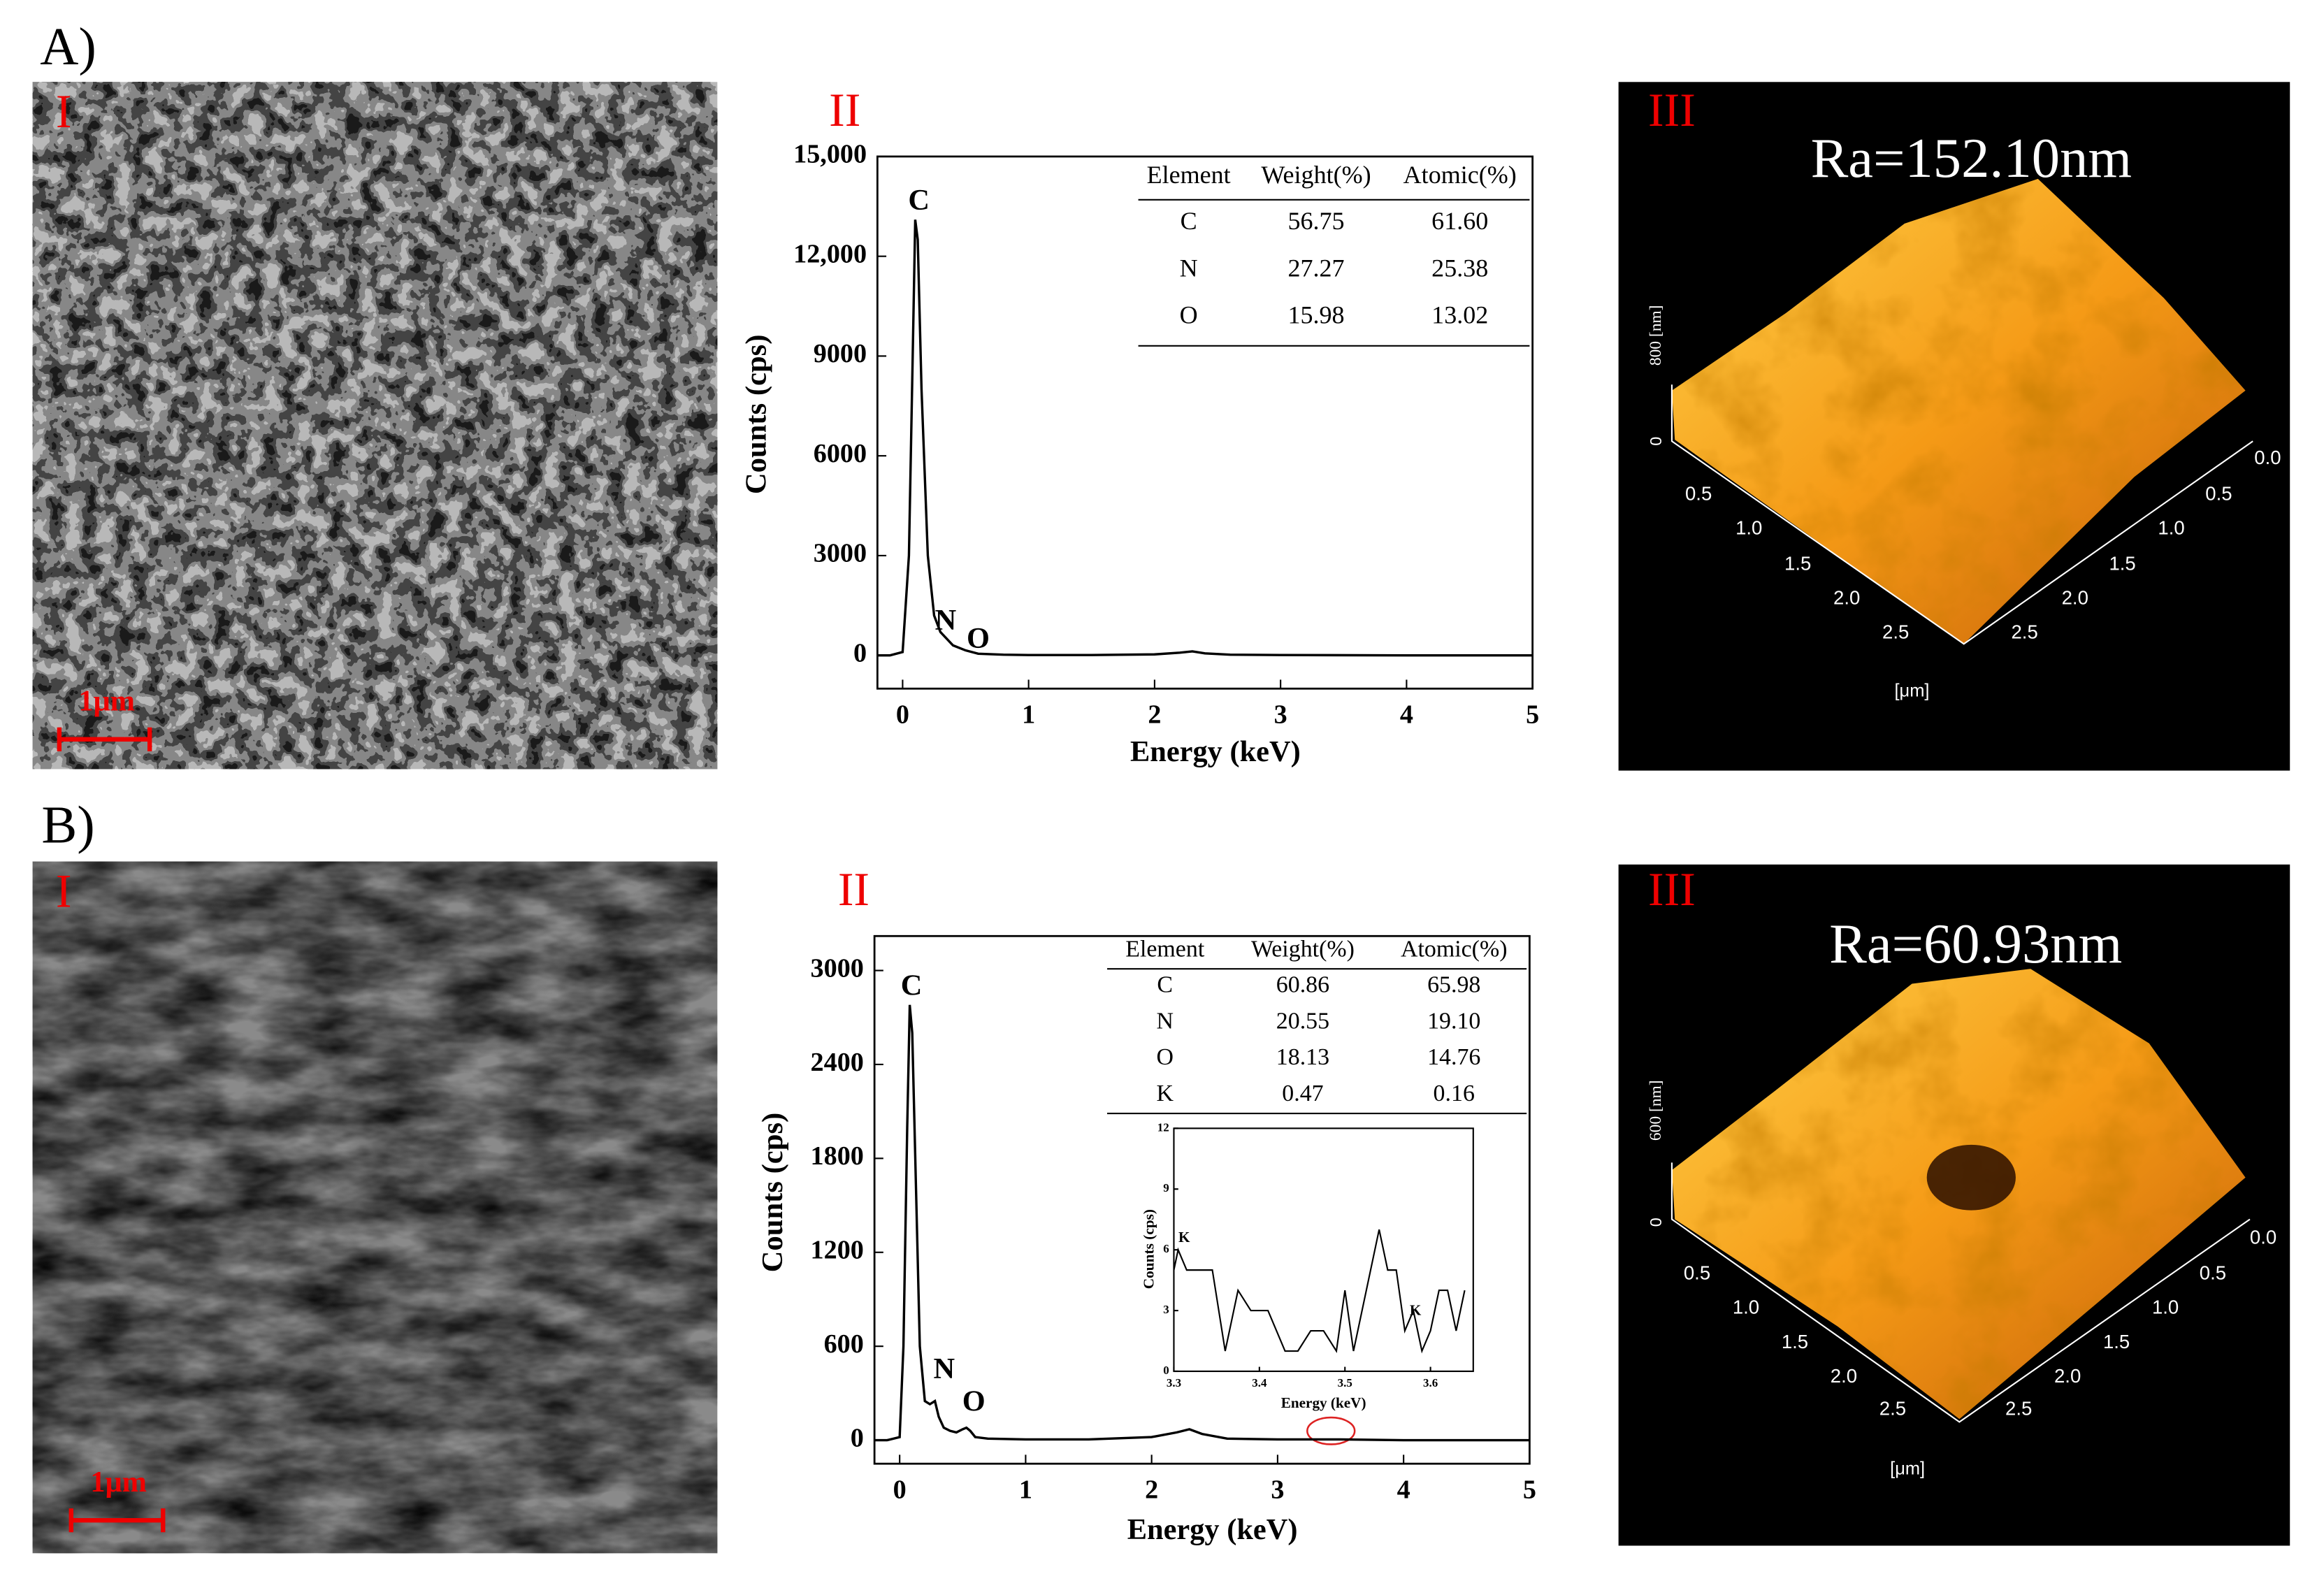  Describe the element at coordinates (1165, 1093) in the screenshot. I see `table-cell: K` at that location.